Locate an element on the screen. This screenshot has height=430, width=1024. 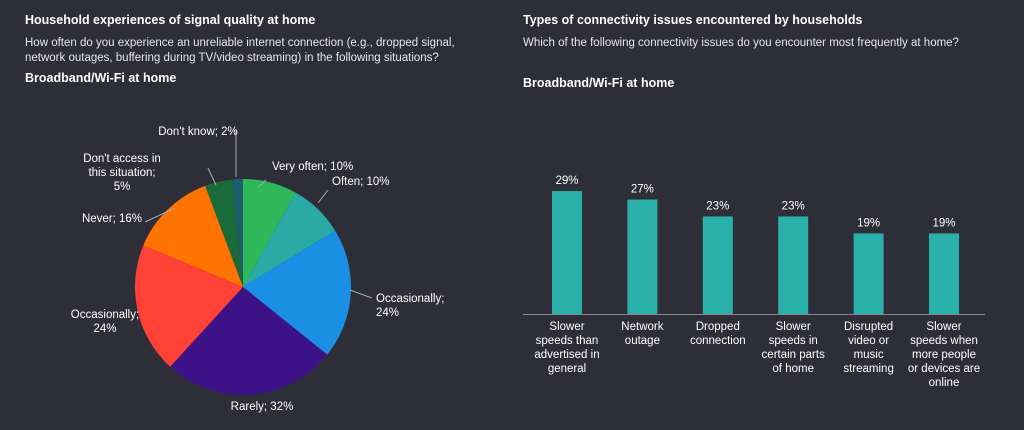
pie-label: Don't access in this situation; 5% is located at coordinates (122, 173).